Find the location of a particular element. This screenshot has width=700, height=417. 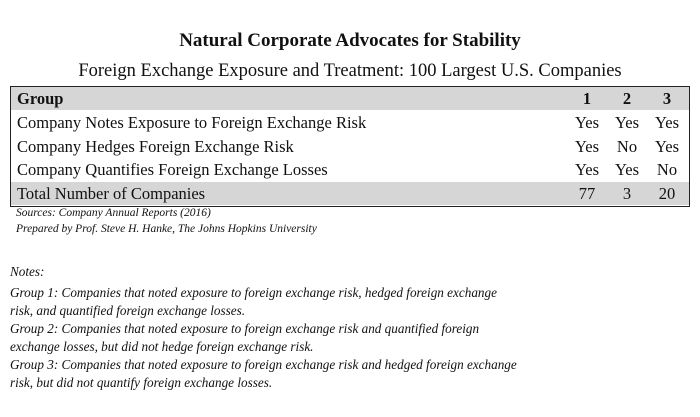

table-cell: 2 is located at coordinates (627, 98).